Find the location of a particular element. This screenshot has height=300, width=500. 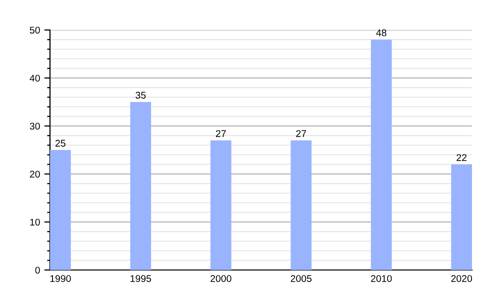

data-label: 22 is located at coordinates (461, 157).